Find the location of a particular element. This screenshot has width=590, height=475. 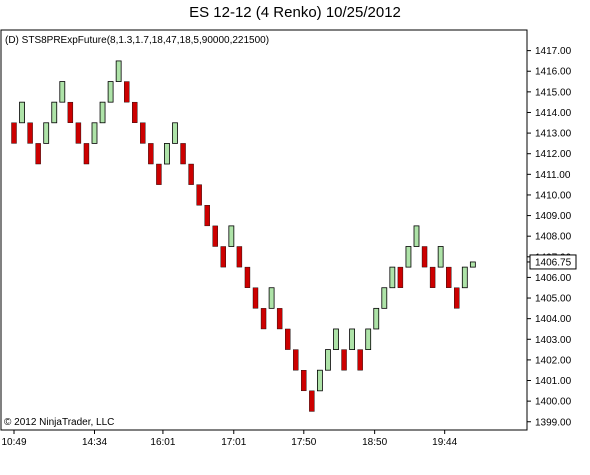

x-tick-label: 17:50 is located at coordinates (303, 442).